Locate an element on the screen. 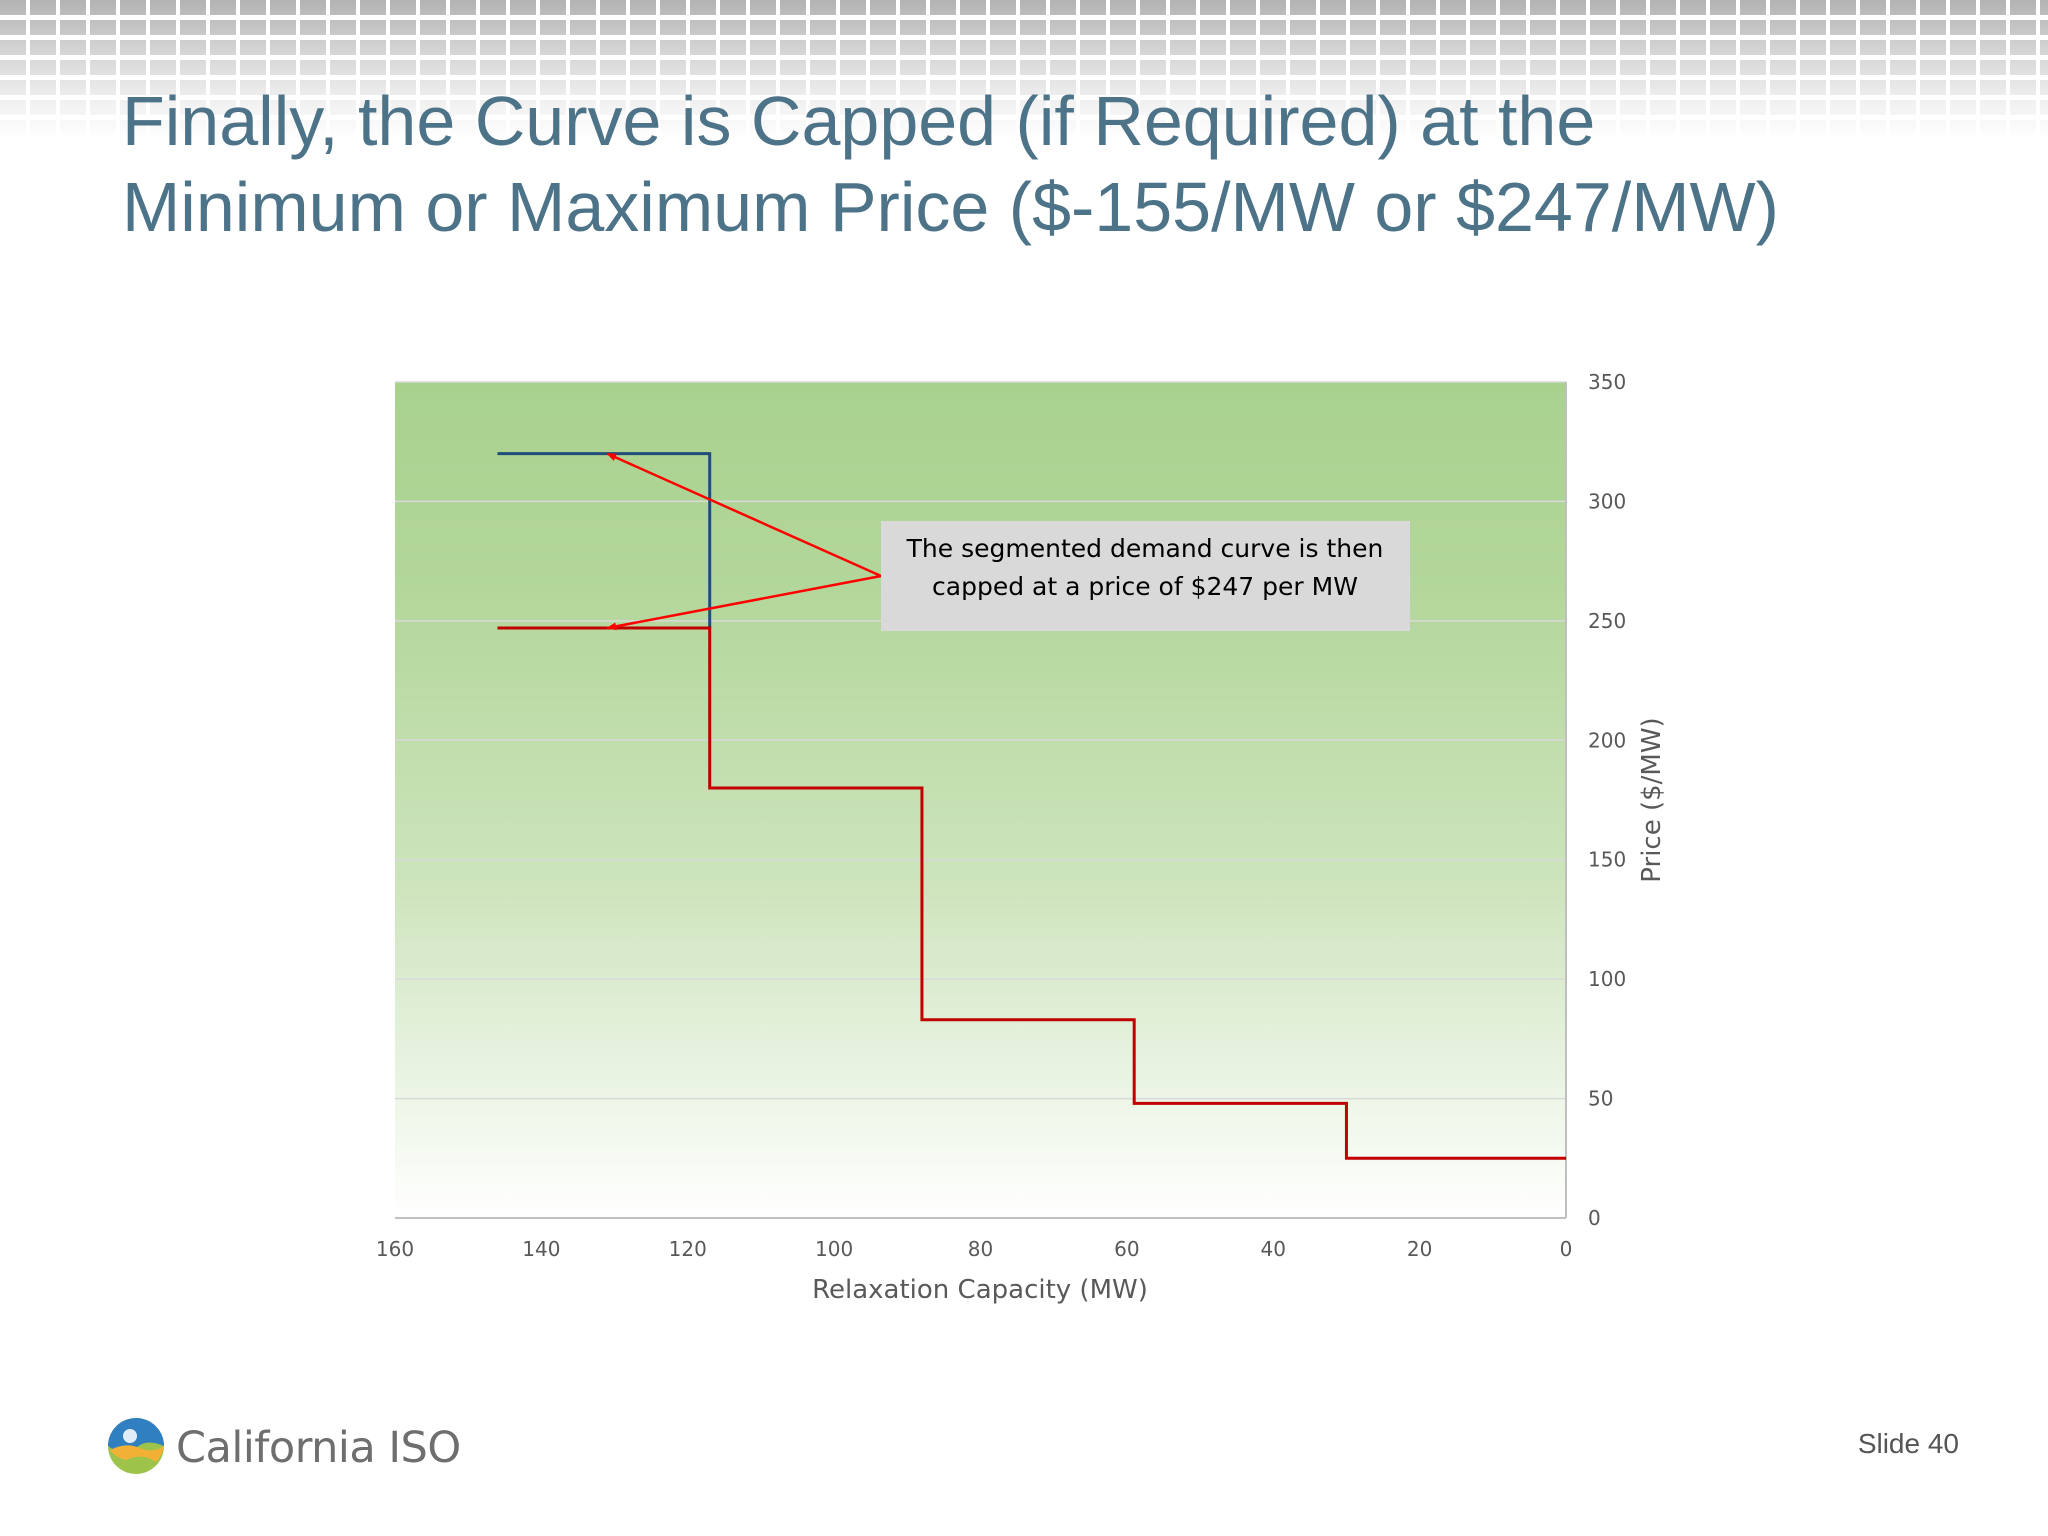 The width and height of the screenshot is (2048, 1536). y-tick-label: 150 is located at coordinates (1607, 860).